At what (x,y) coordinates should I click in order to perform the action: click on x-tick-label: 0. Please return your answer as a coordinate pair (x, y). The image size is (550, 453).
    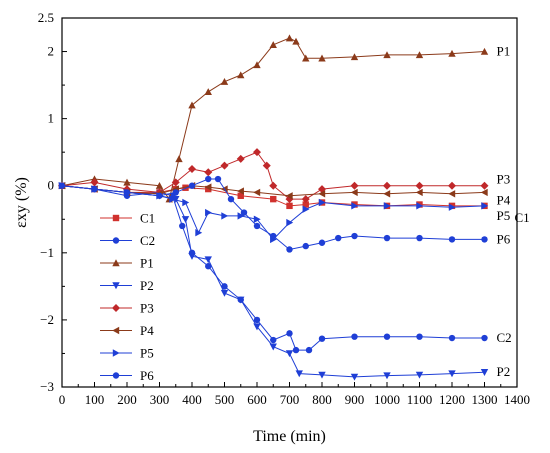
    Looking at the image, I should click on (62, 399).